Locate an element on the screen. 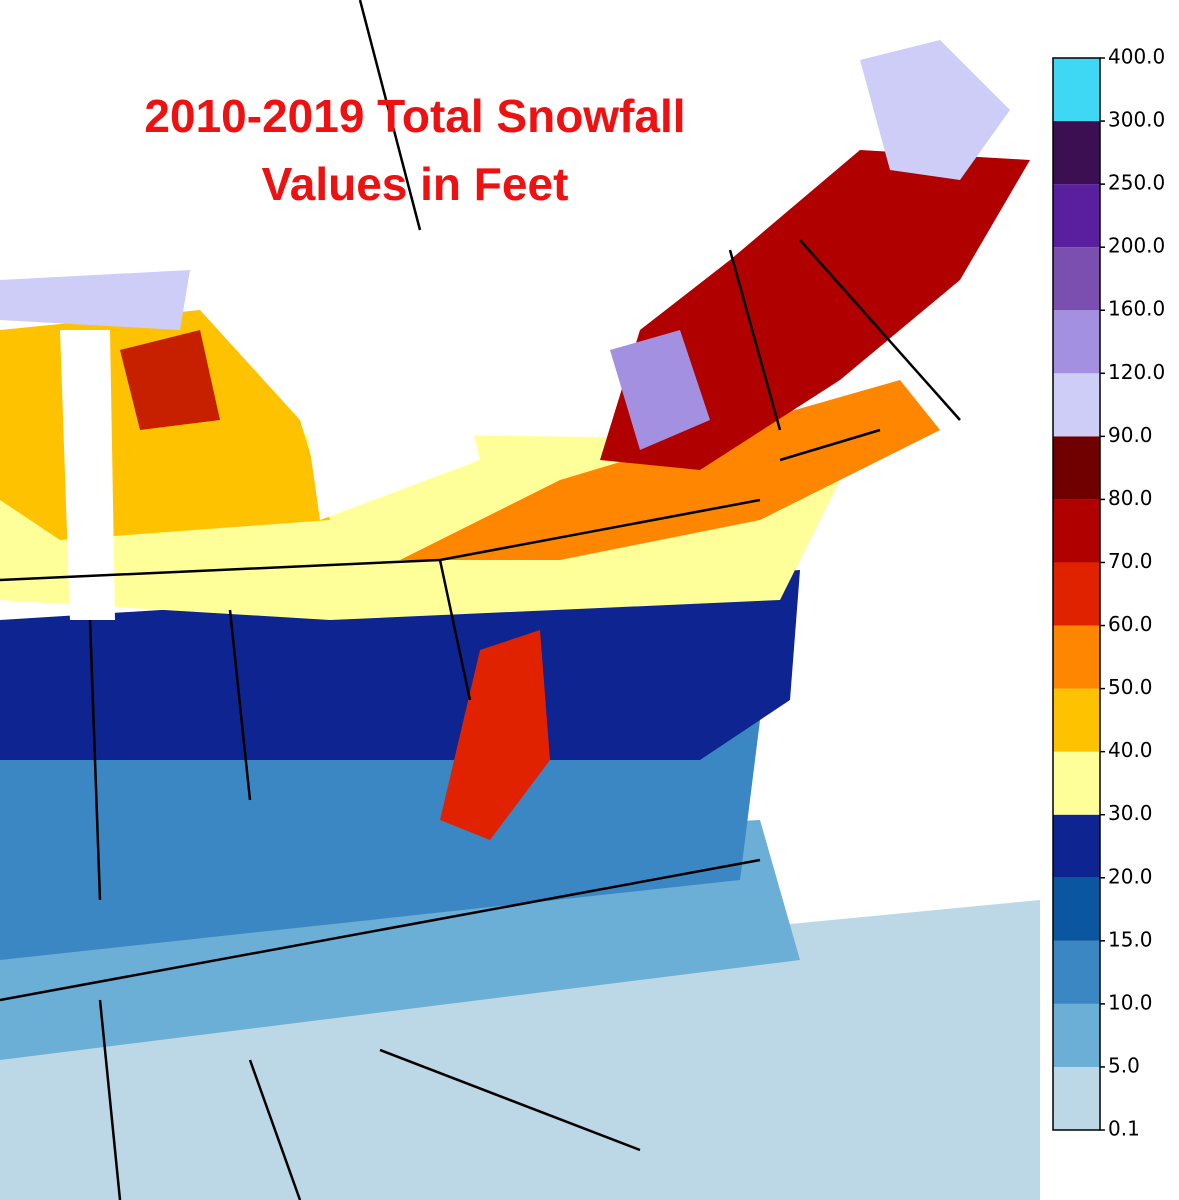 This screenshot has height=1200, width=1179. colorbar-label: 200.0 is located at coordinates (1136, 246).